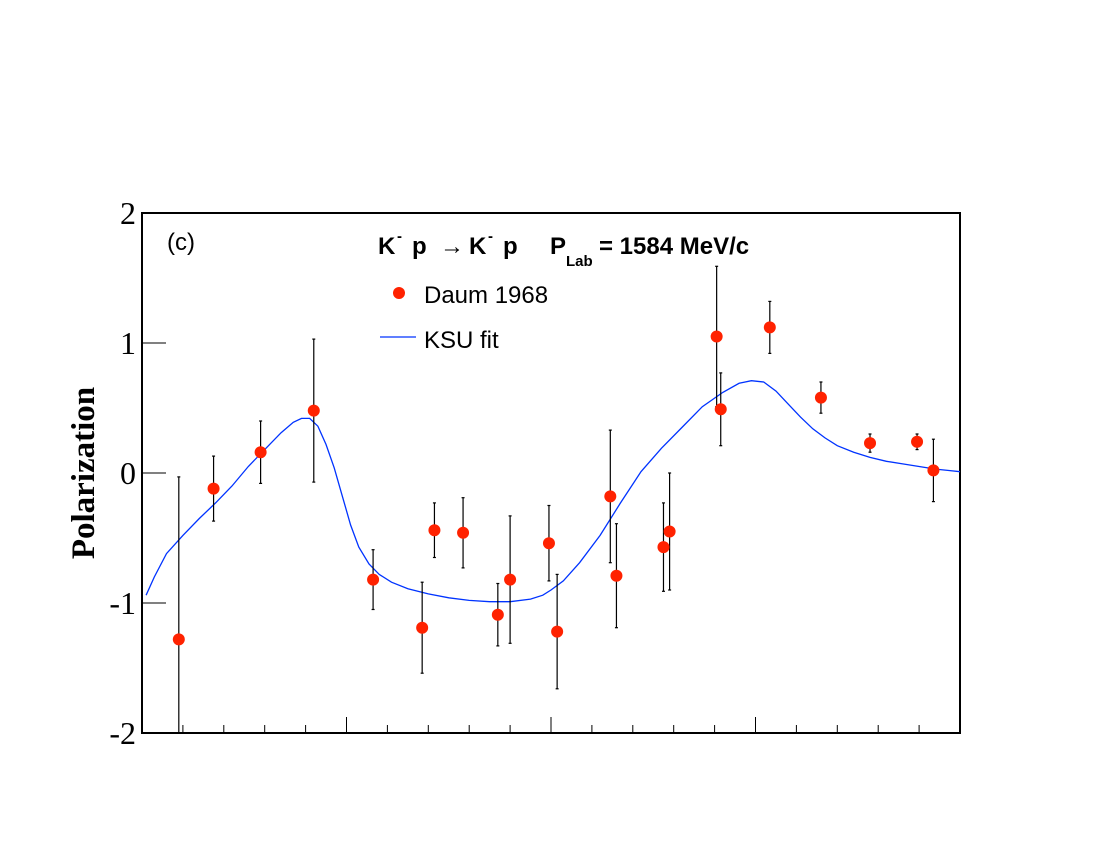  I want to click on y-axis-ticks, so click(154, 473).